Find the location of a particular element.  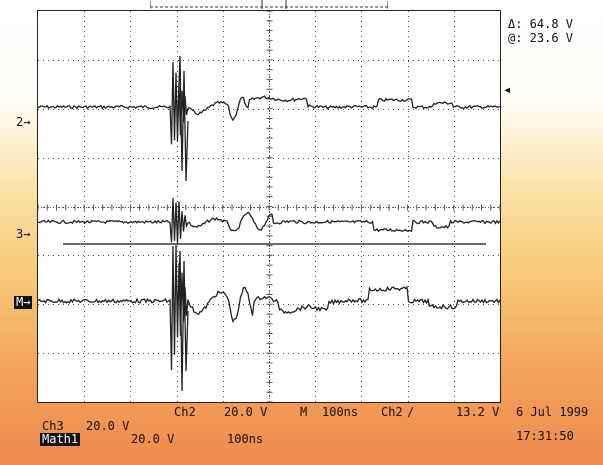

math-row-label: Math1 is located at coordinates (60, 439).